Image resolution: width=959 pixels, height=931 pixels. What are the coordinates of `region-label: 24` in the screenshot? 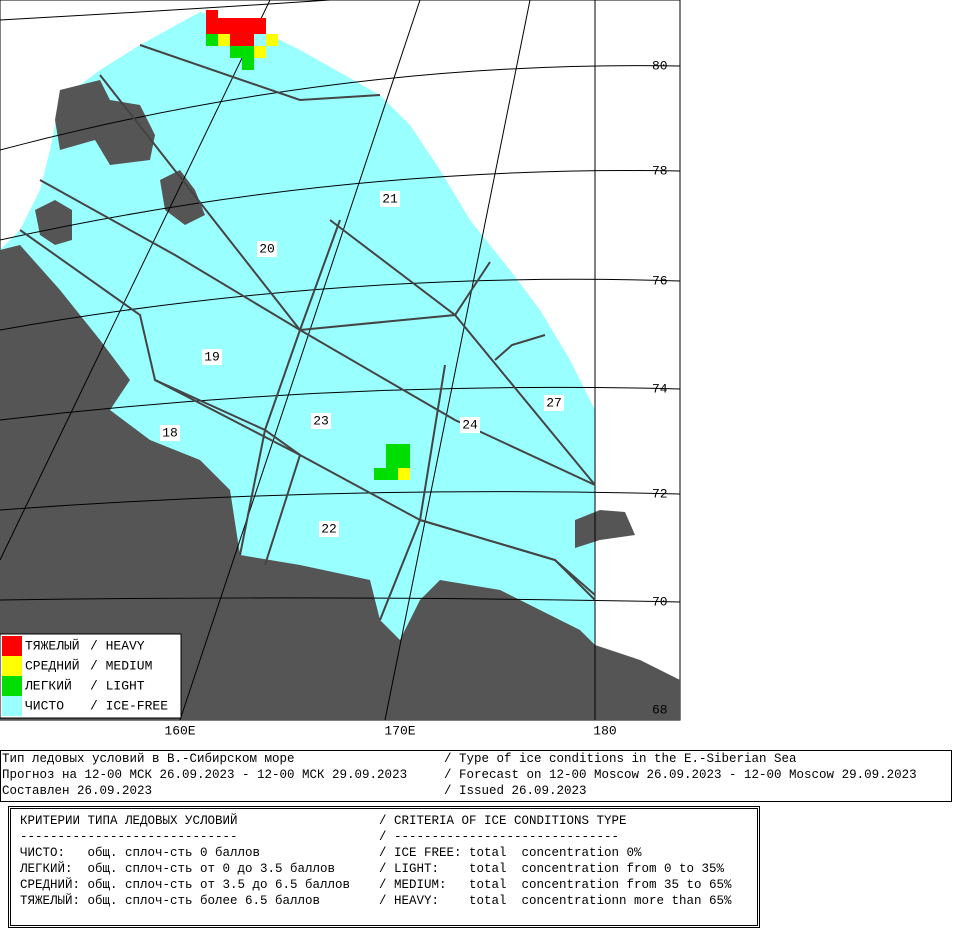 It's located at (470, 424).